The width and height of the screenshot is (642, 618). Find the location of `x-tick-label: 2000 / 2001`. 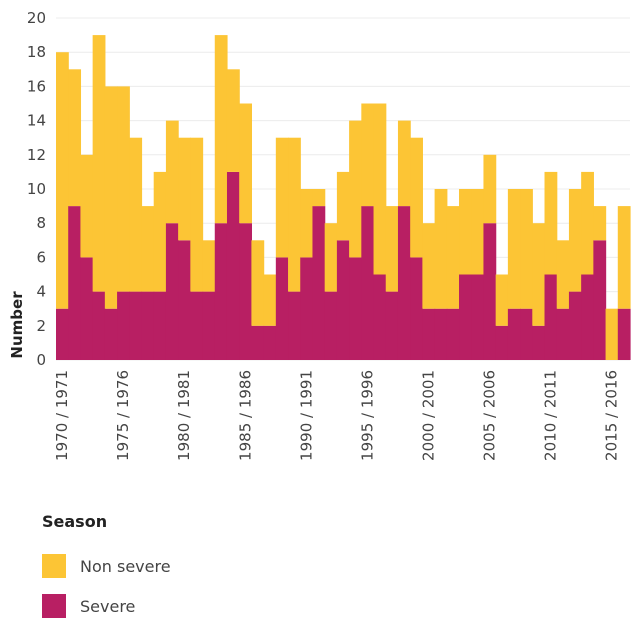

x-tick-label: 2000 / 2001 is located at coordinates (428, 415).